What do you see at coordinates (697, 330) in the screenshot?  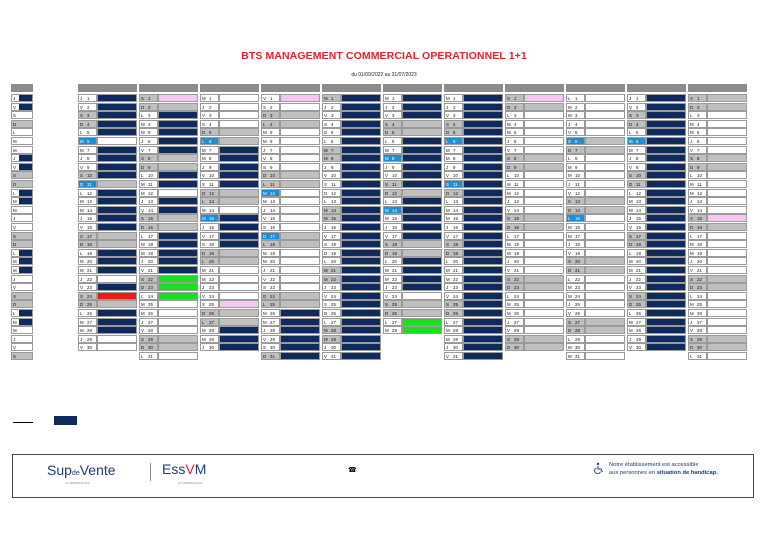 I see `day-cell: V 28` at bounding box center [697, 330].